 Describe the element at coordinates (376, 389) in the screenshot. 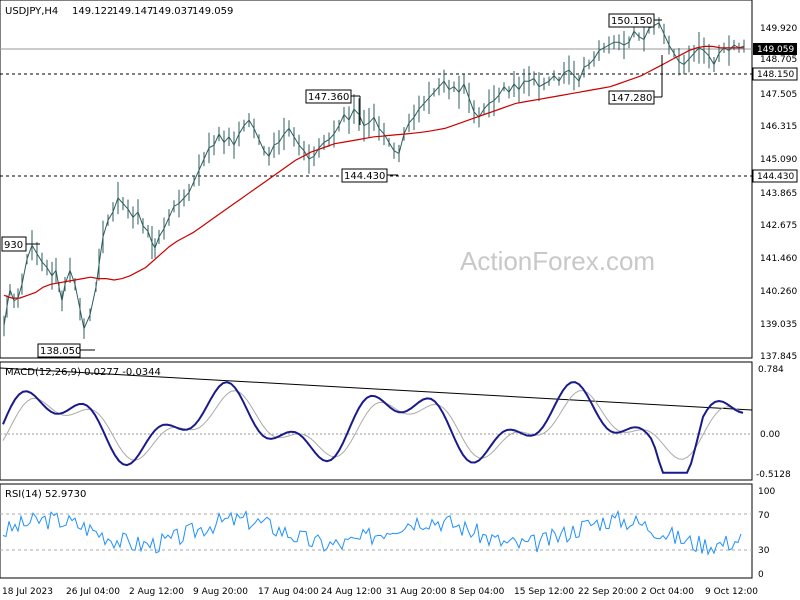

I see `macd-trendline` at that location.